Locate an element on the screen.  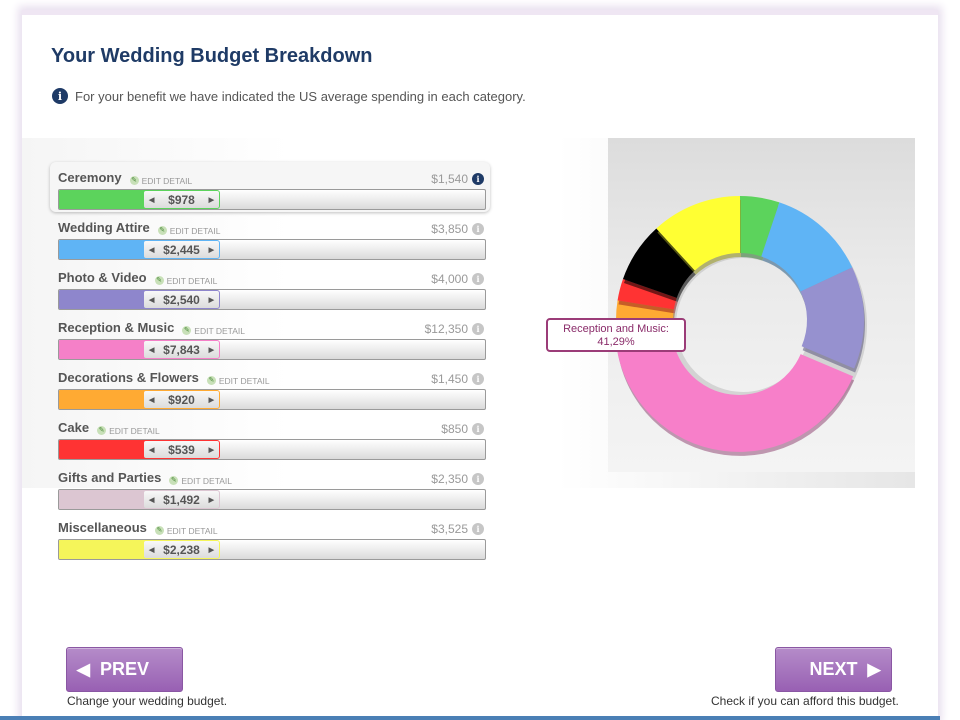
tooltip-label: Reception and Music: is located at coordinates (616, 329).